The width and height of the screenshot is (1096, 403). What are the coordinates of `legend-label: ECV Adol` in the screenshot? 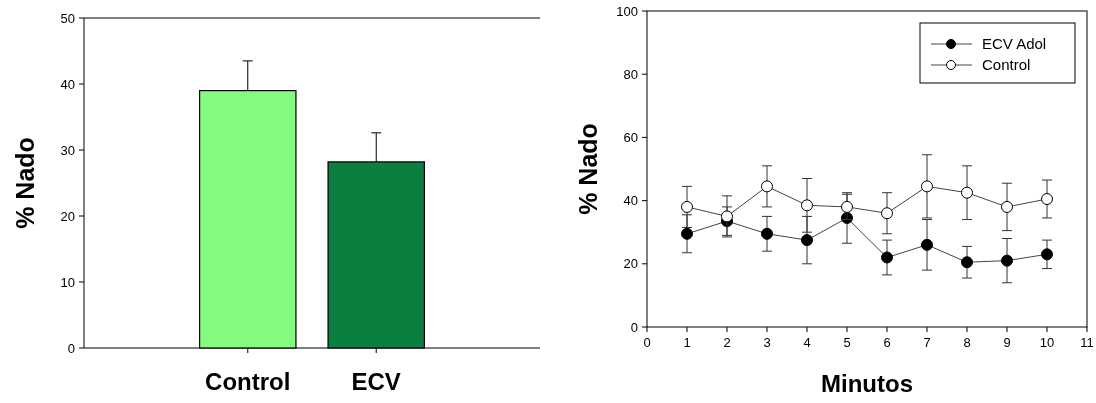 It's located at (1014, 44).